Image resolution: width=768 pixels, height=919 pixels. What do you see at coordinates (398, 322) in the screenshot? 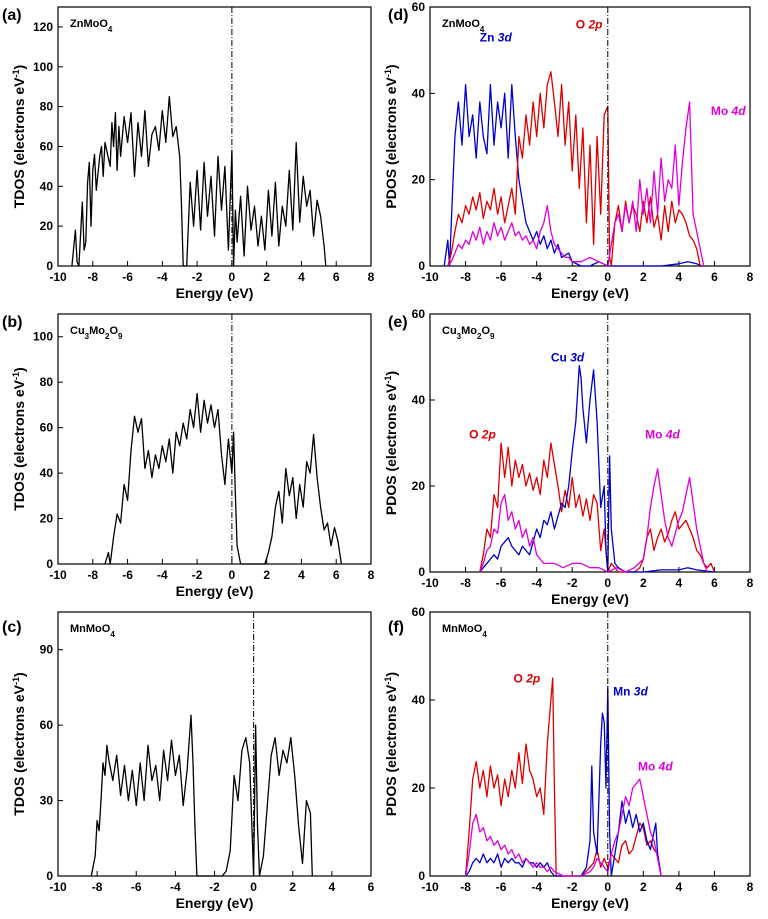
I see `panel-label: (e)` at bounding box center [398, 322].